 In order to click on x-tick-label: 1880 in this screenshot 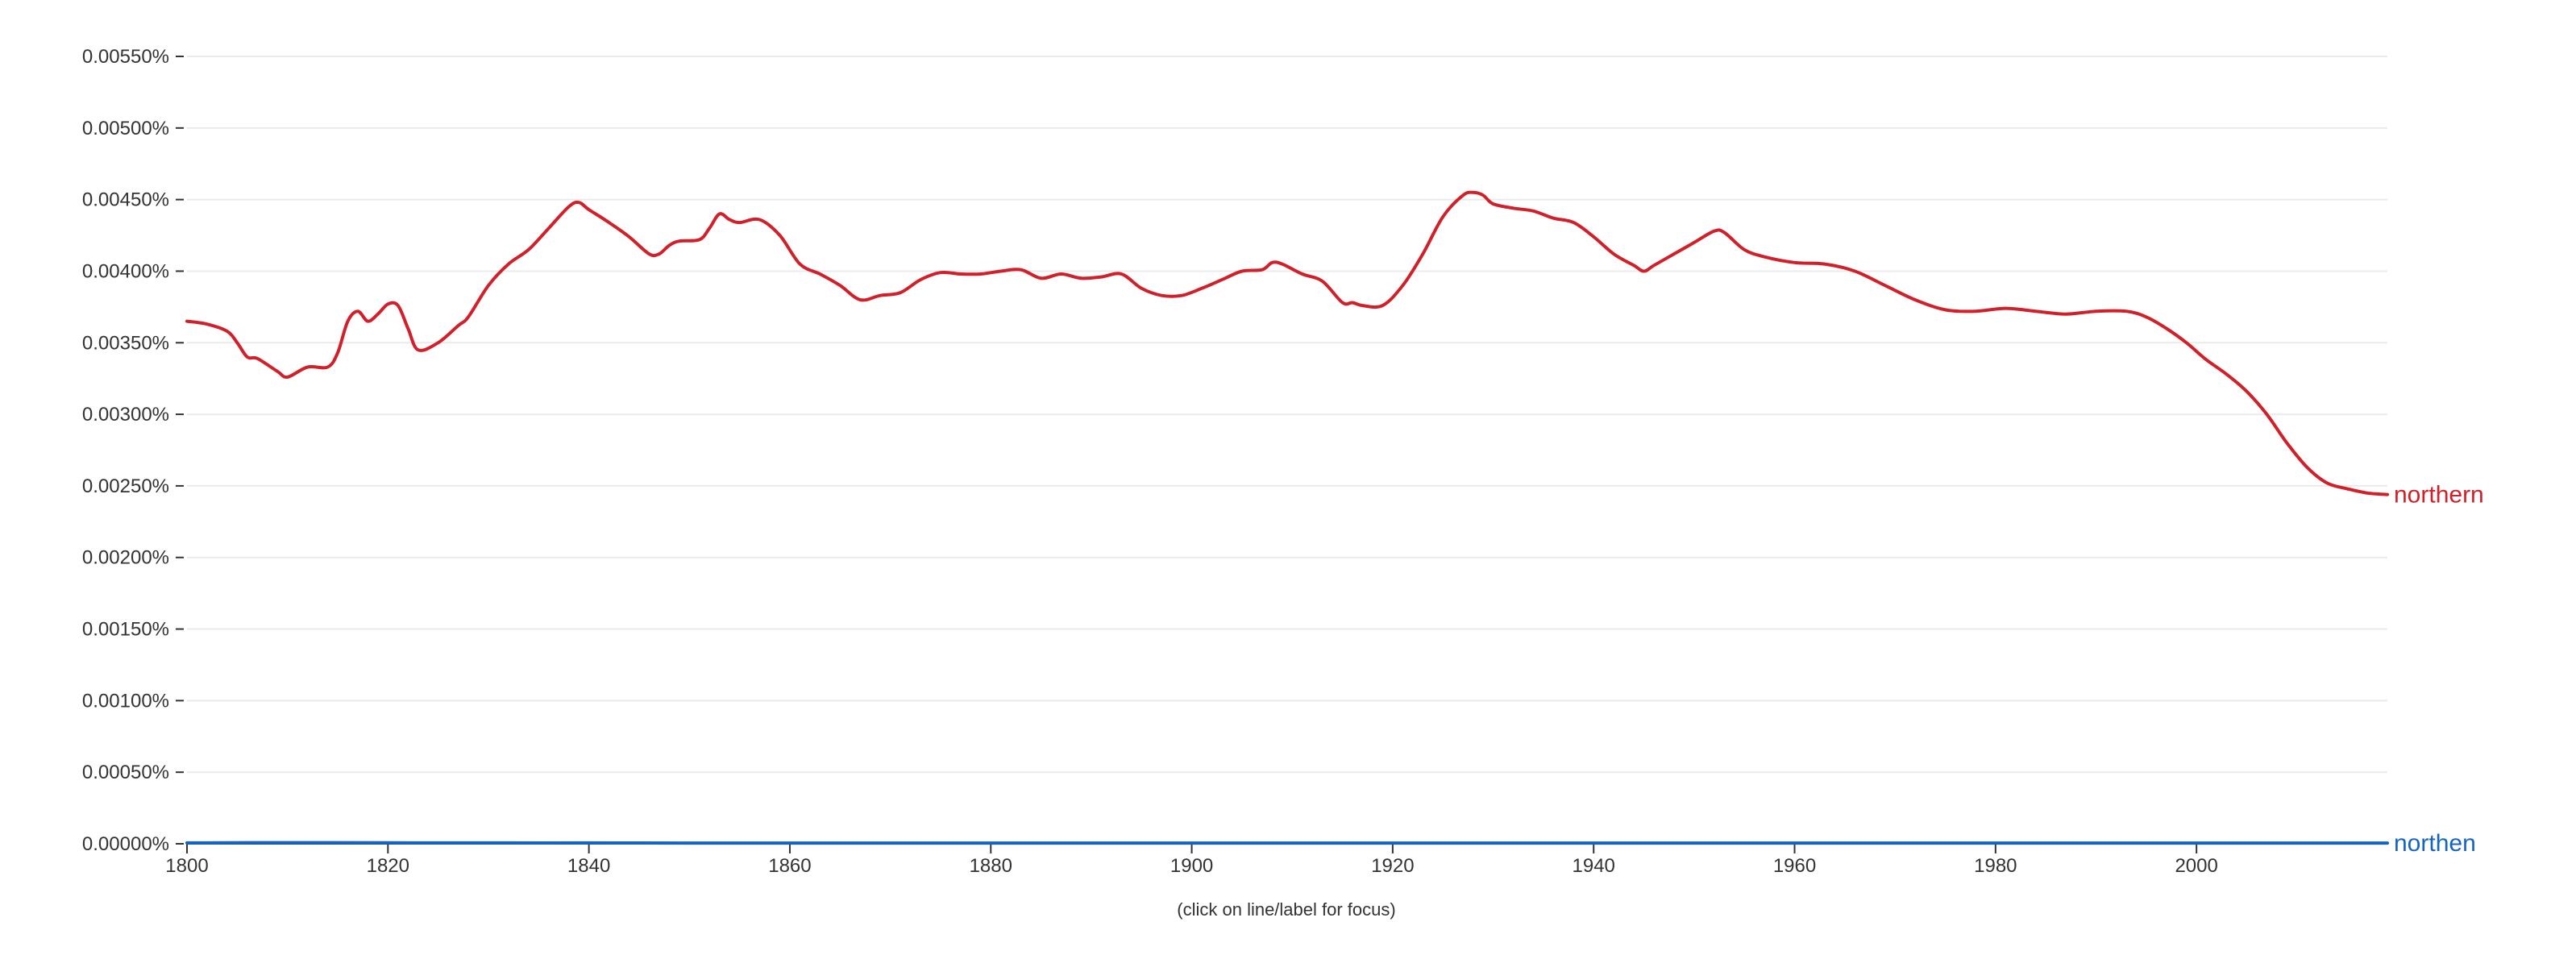, I will do `click(991, 866)`.